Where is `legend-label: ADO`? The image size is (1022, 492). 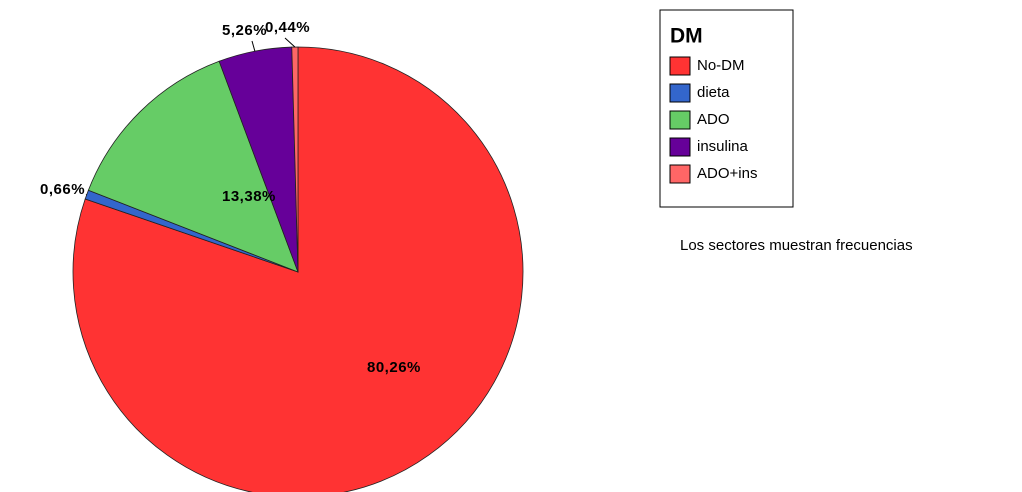 legend-label: ADO is located at coordinates (713, 119).